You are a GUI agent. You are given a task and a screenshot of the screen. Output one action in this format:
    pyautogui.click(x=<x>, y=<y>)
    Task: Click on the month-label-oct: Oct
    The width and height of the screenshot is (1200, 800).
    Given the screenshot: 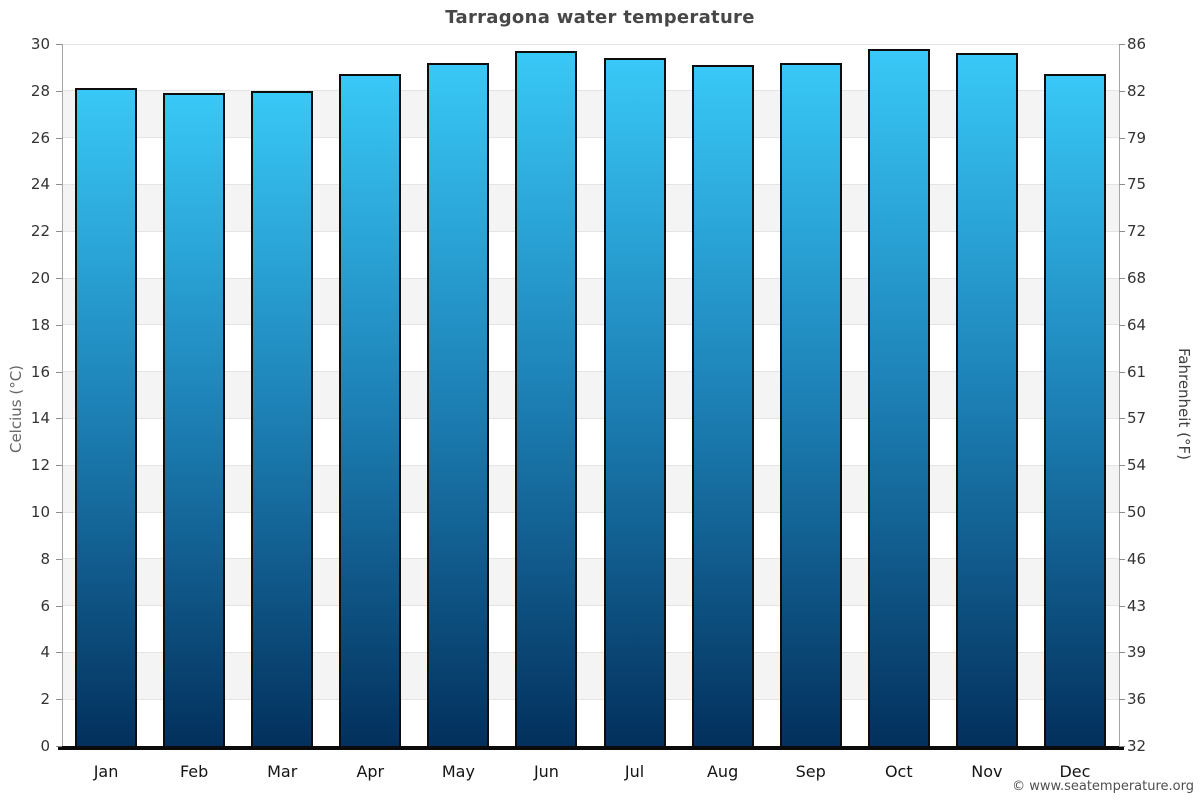 What is the action you would take?
    pyautogui.click(x=898, y=771)
    